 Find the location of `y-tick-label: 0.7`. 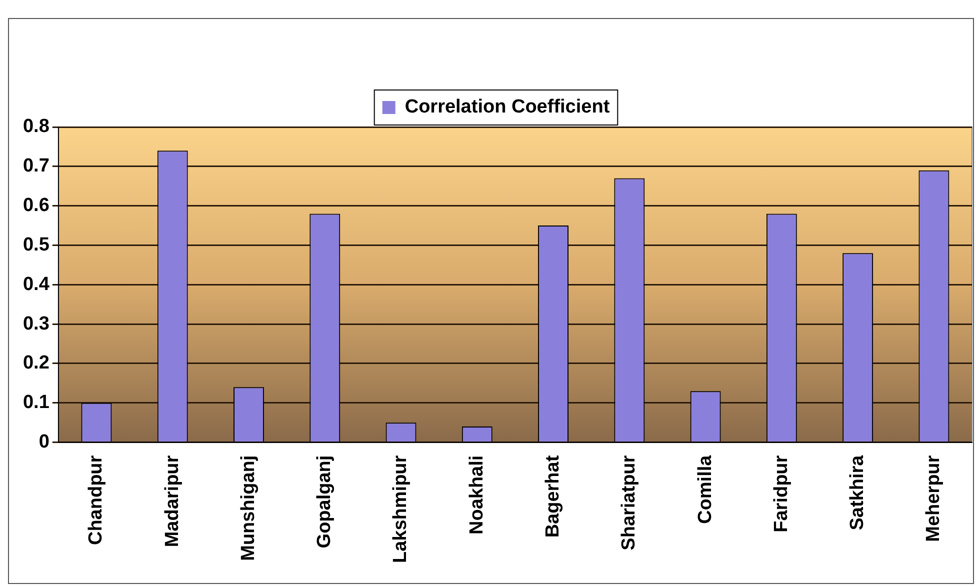

y-tick-label: 0.7 is located at coordinates (36, 166).